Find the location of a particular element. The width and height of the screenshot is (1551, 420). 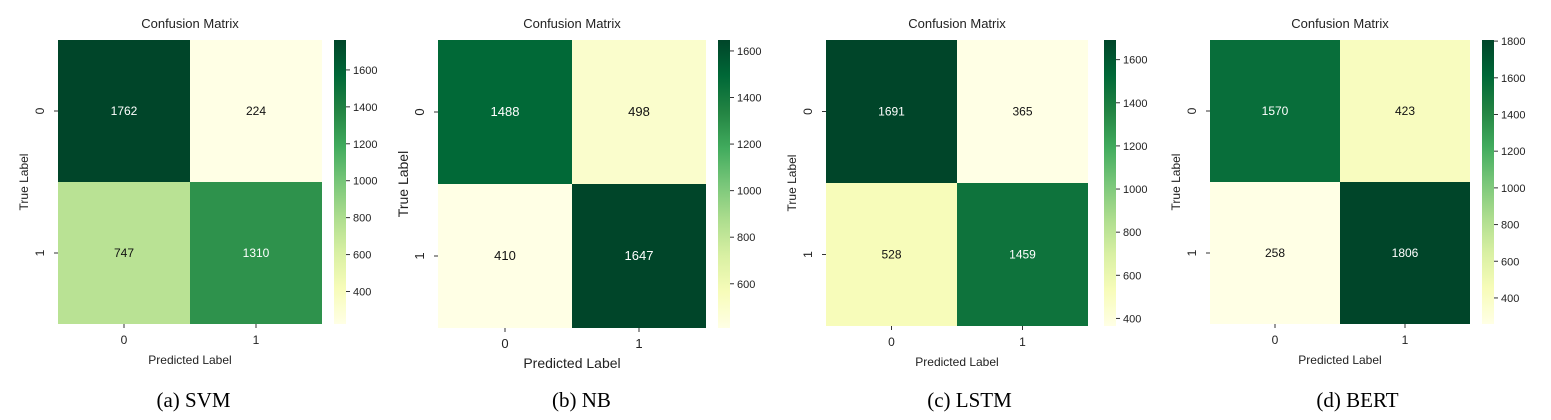

cell-value-label: 1762 is located at coordinates (124, 111).